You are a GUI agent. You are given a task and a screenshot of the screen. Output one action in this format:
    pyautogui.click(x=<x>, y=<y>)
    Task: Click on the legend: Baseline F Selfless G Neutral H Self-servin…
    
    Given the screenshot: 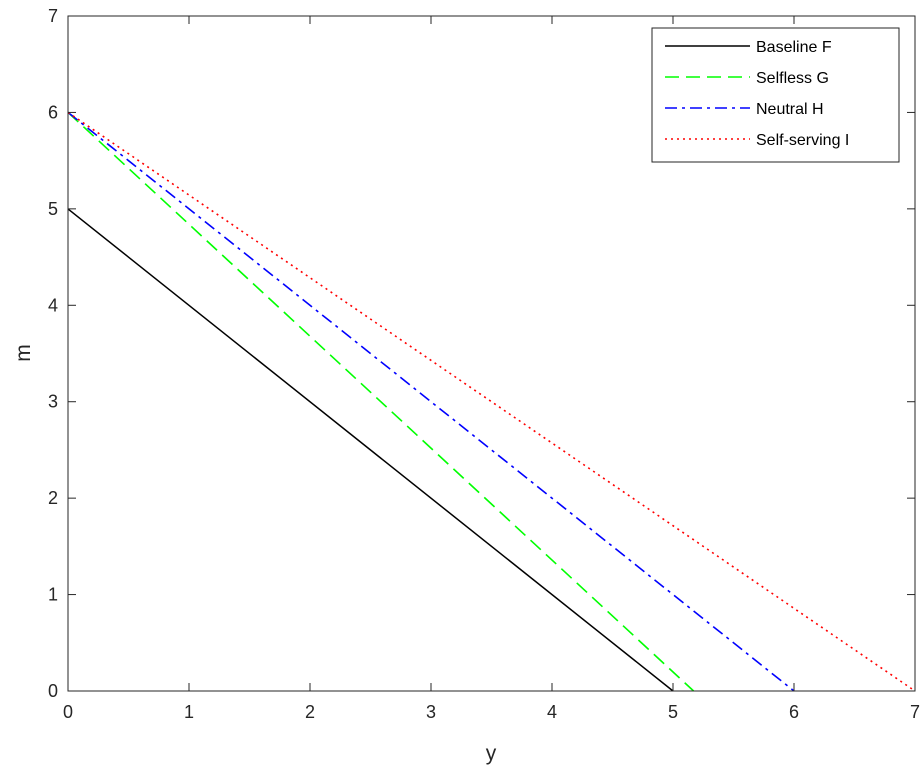 What is the action you would take?
    pyautogui.click(x=775, y=95)
    